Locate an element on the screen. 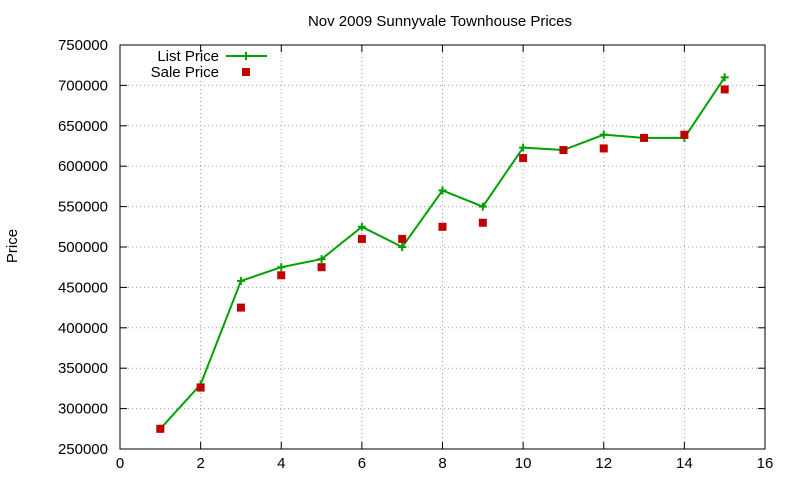 Image resolution: width=800 pixels, height=480 pixels. y-tick-label: 550000 is located at coordinates (83, 207).